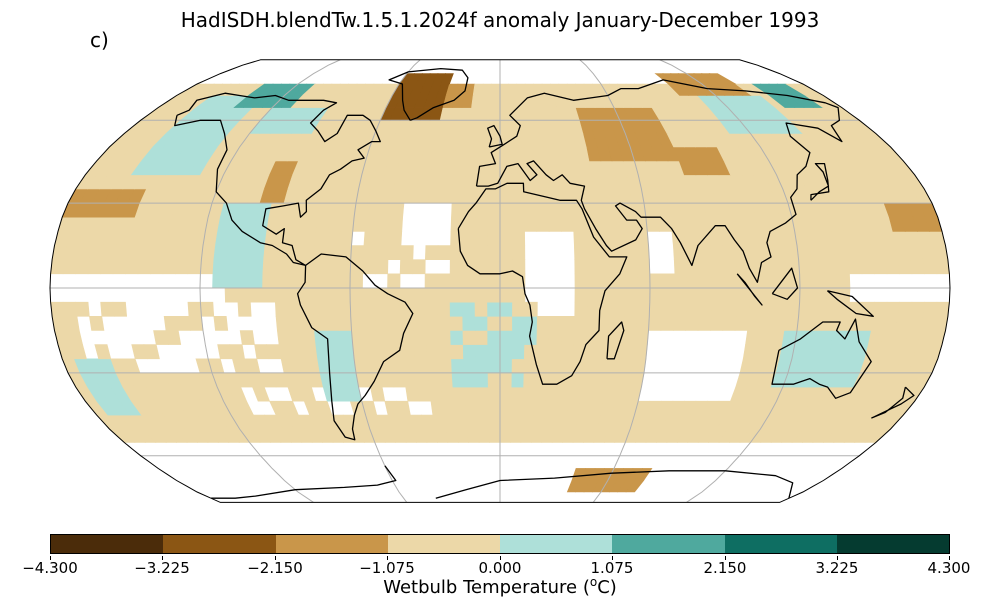  Describe the element at coordinates (612, 568) in the screenshot. I see `colorbar-tick-label: 1.075` at that location.